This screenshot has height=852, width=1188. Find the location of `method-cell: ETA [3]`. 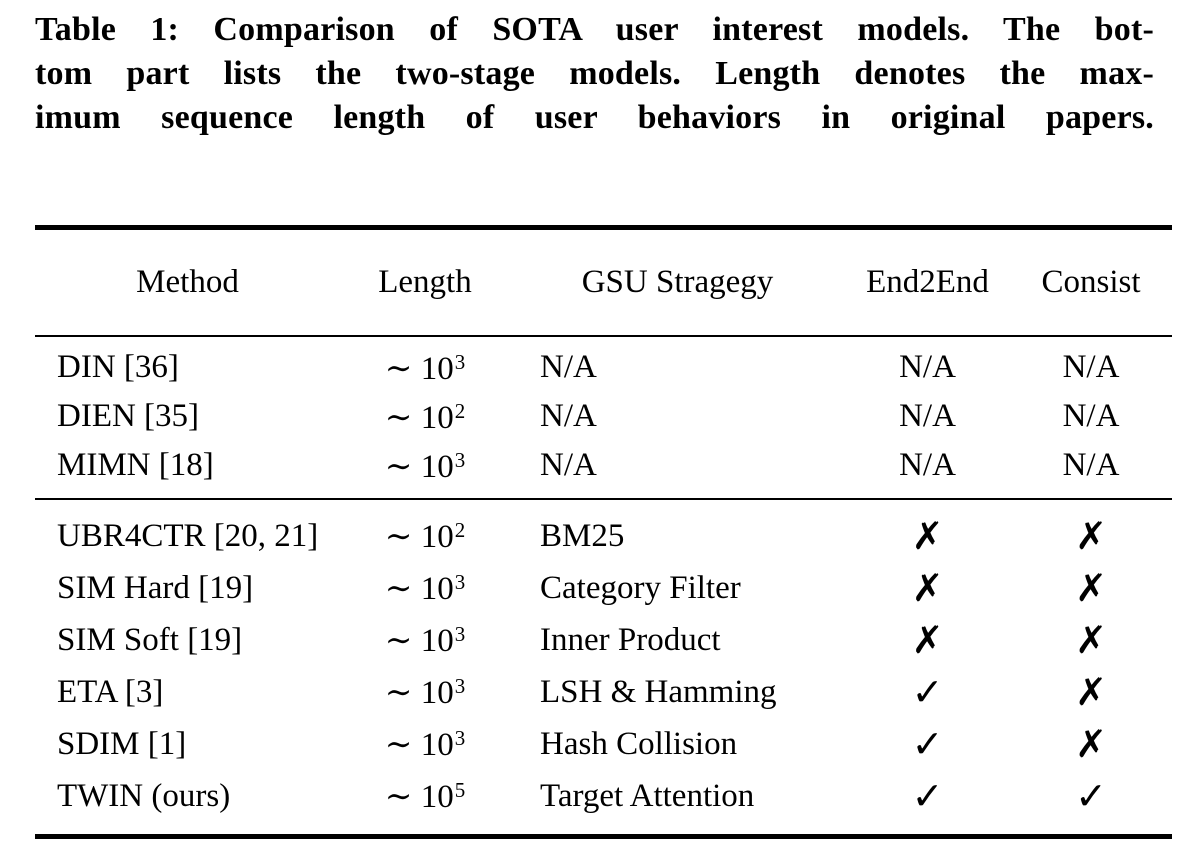

method-cell: ETA [3] is located at coordinates (110, 691).